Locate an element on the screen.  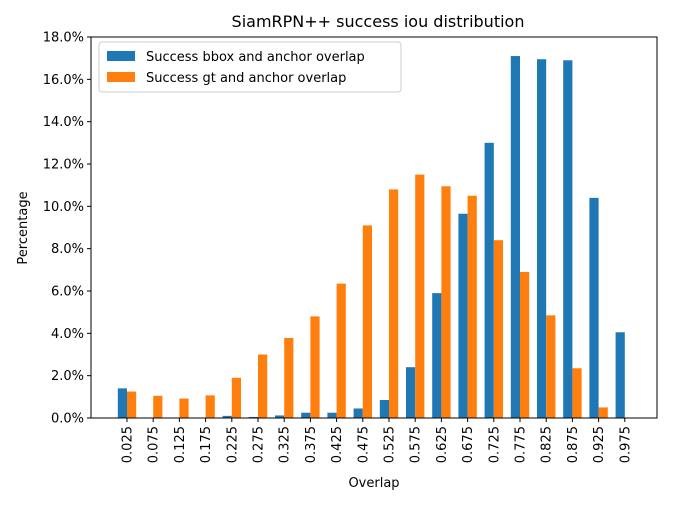
y-tick-label: 4.0% is located at coordinates (67, 334).